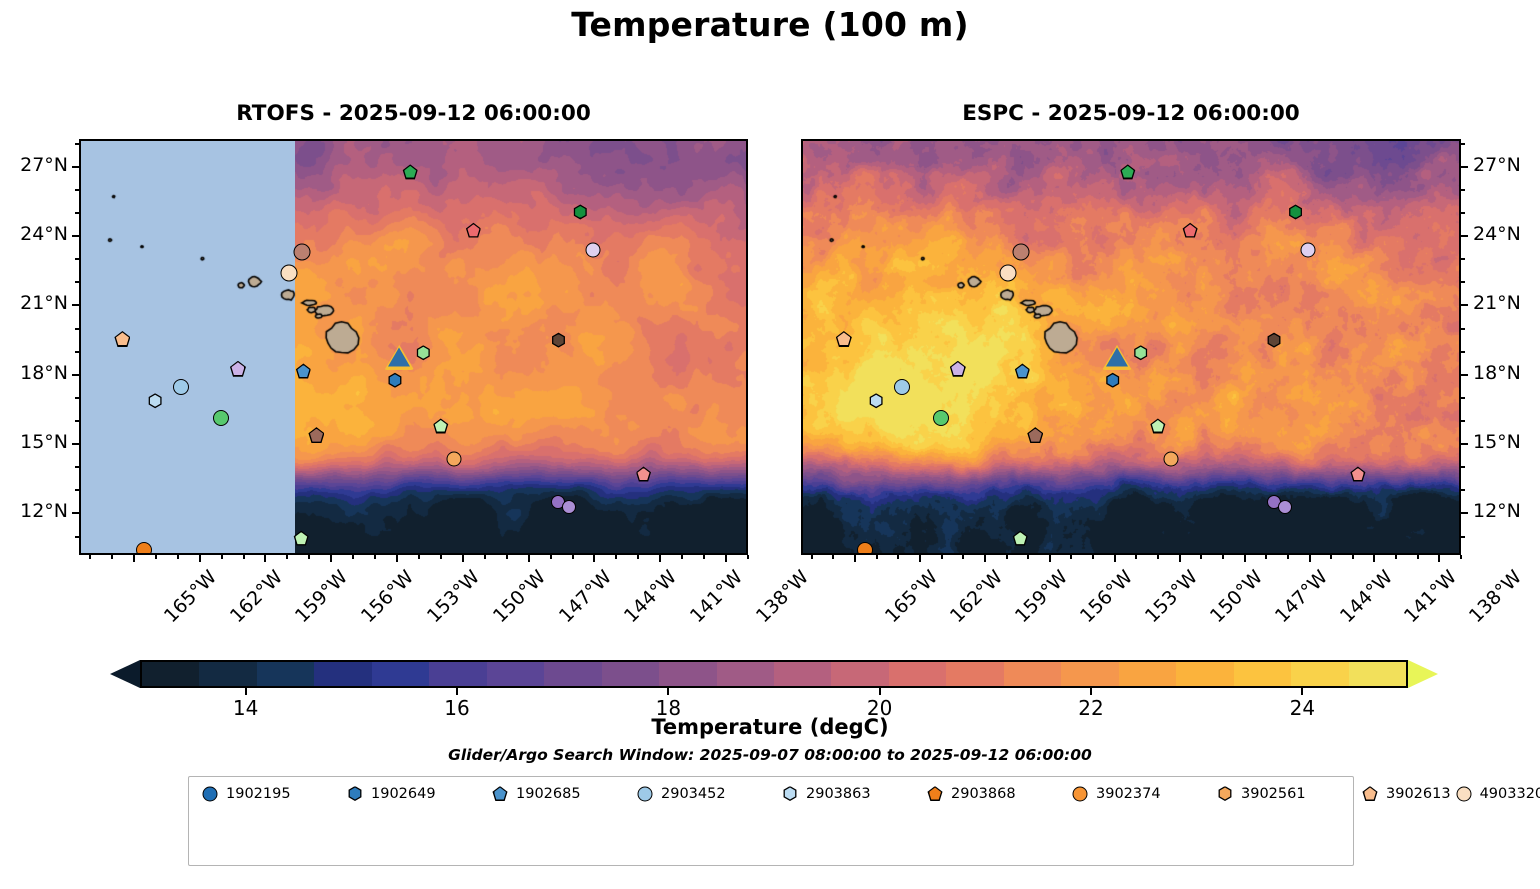 The width and height of the screenshot is (1540, 889). Describe the element at coordinates (849, 793) in the screenshot. I see `legend-item-2903863: 2903863` at that location.